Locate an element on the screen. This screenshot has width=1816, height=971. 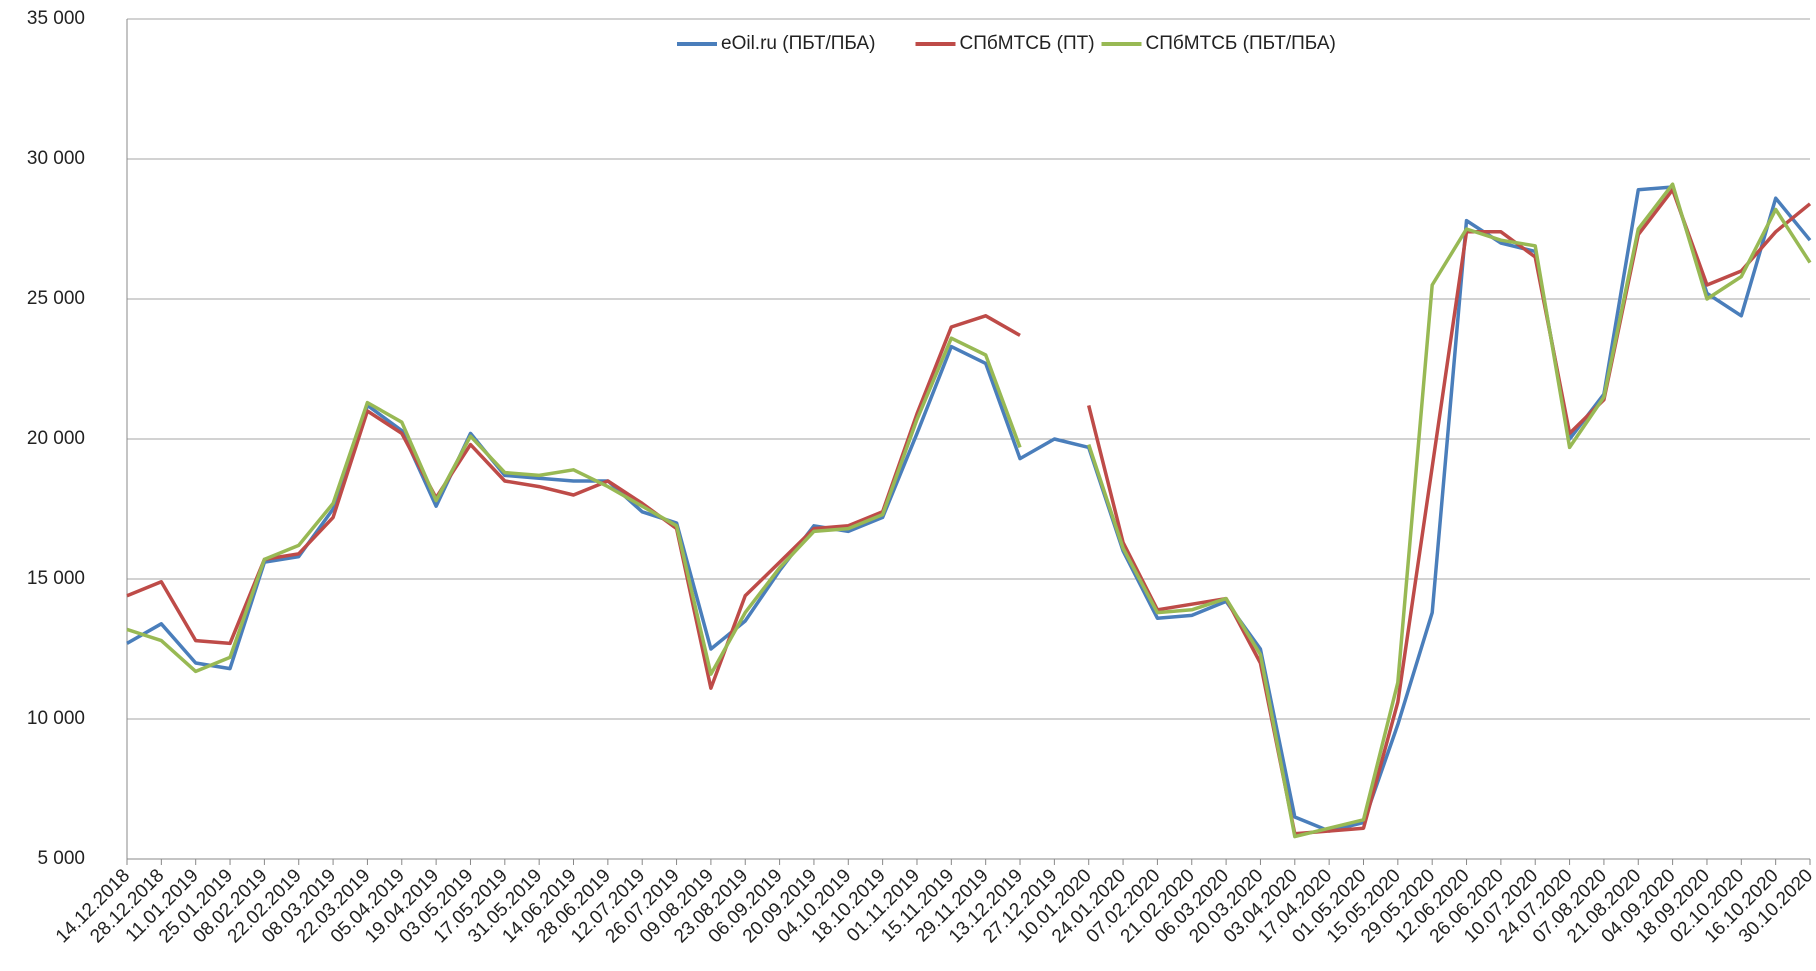
y-tick-label: 5 000 is located at coordinates (61, 858).